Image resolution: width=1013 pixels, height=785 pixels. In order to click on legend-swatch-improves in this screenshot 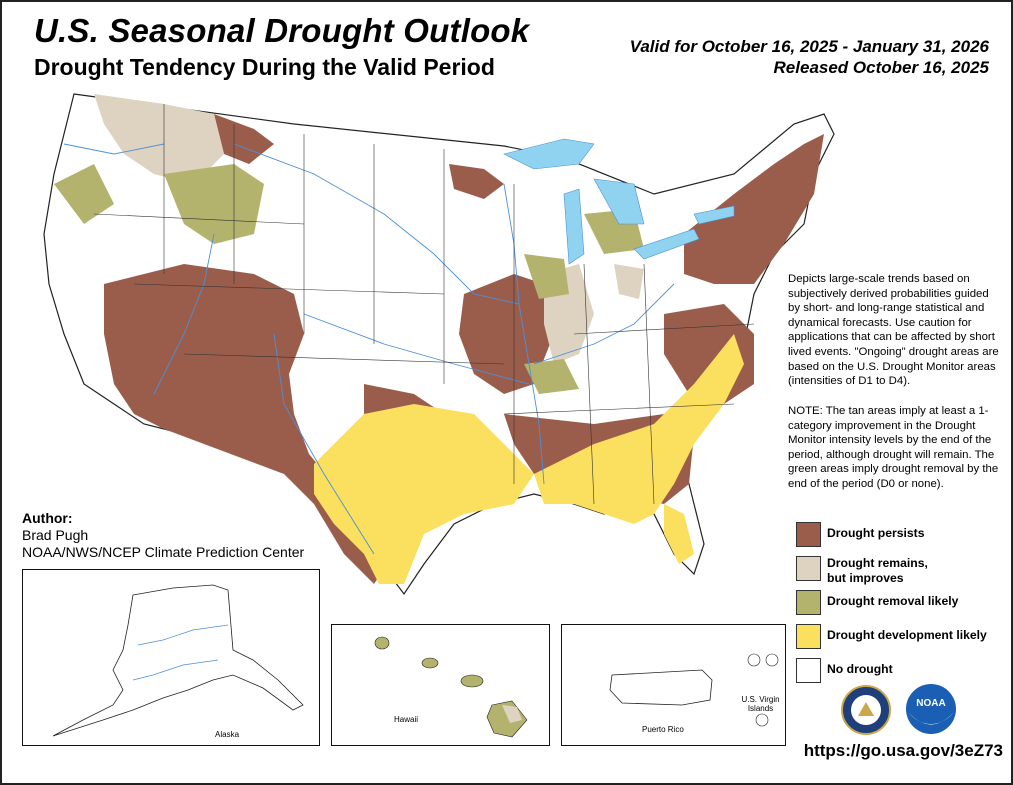, I will do `click(808, 568)`.